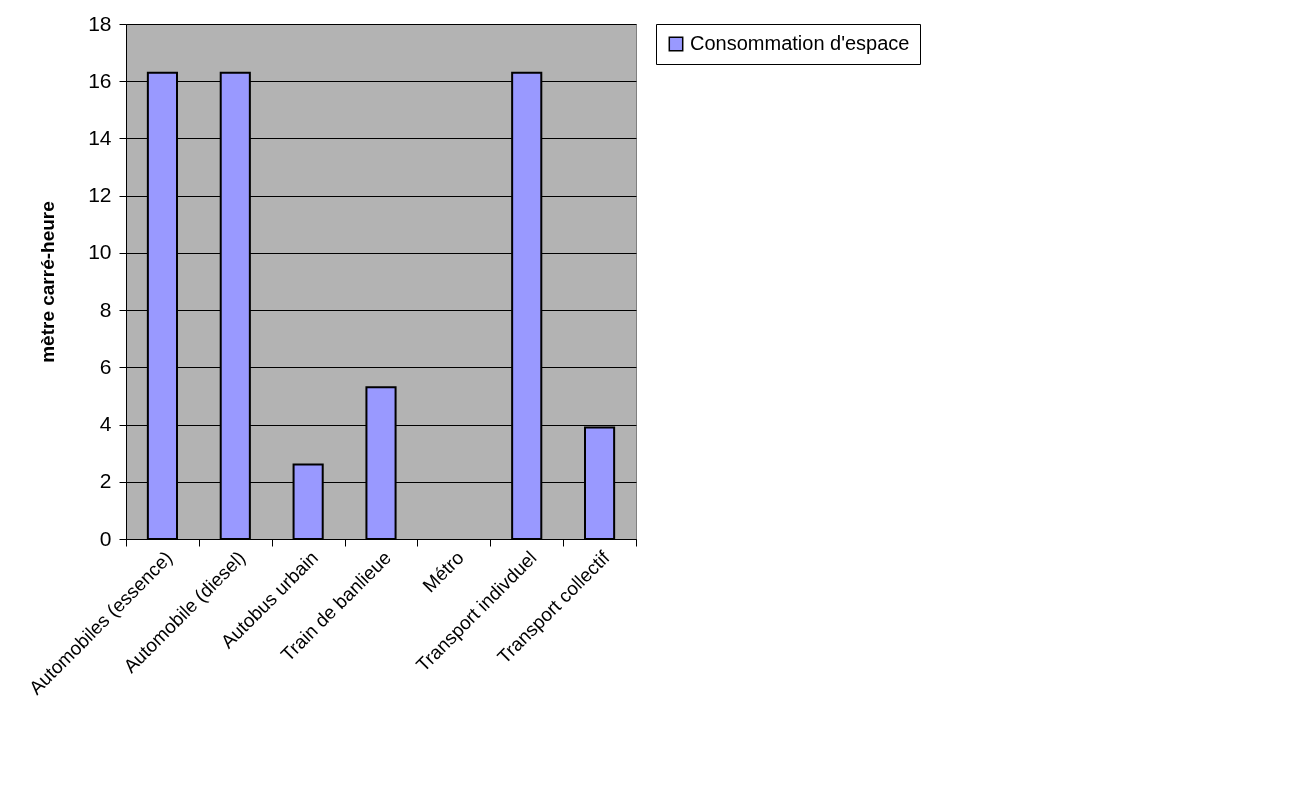  Describe the element at coordinates (100, 23) in the screenshot. I see `y-tick-label: 18` at that location.